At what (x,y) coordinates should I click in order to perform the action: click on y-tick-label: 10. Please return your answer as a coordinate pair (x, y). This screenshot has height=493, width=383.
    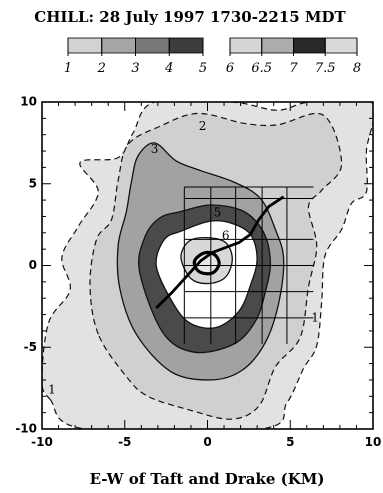
    Looking at the image, I should click on (28, 102).